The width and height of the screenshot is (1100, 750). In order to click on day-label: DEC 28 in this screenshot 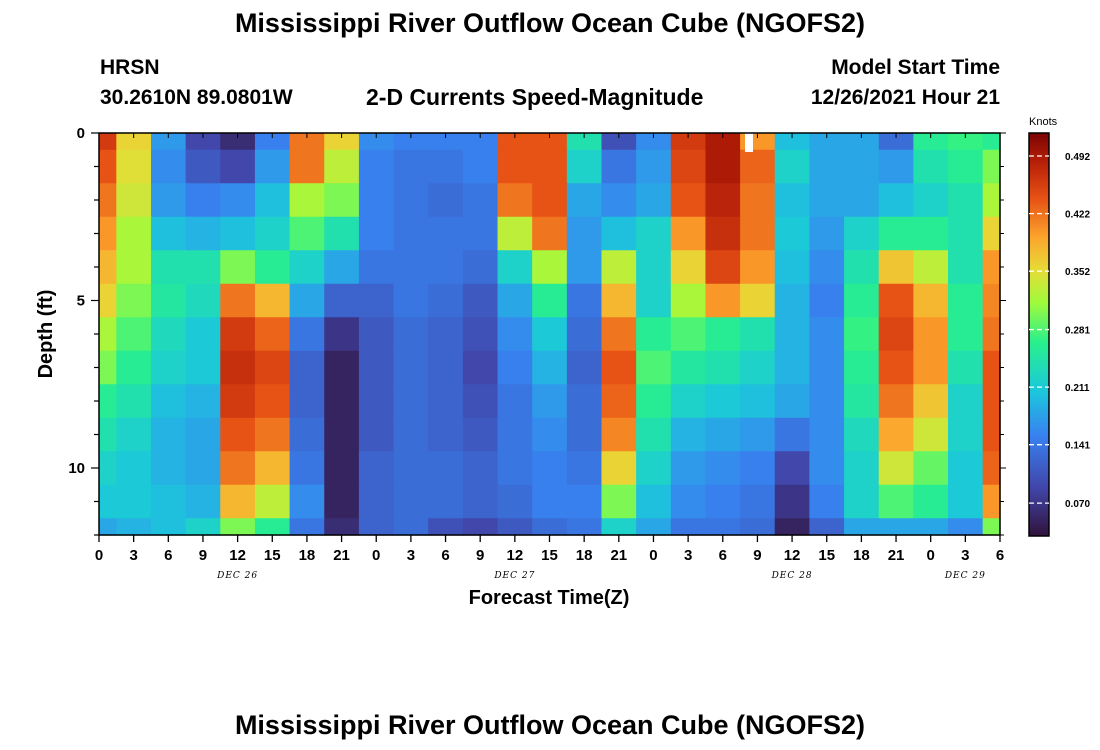, I will do `click(792, 576)`.